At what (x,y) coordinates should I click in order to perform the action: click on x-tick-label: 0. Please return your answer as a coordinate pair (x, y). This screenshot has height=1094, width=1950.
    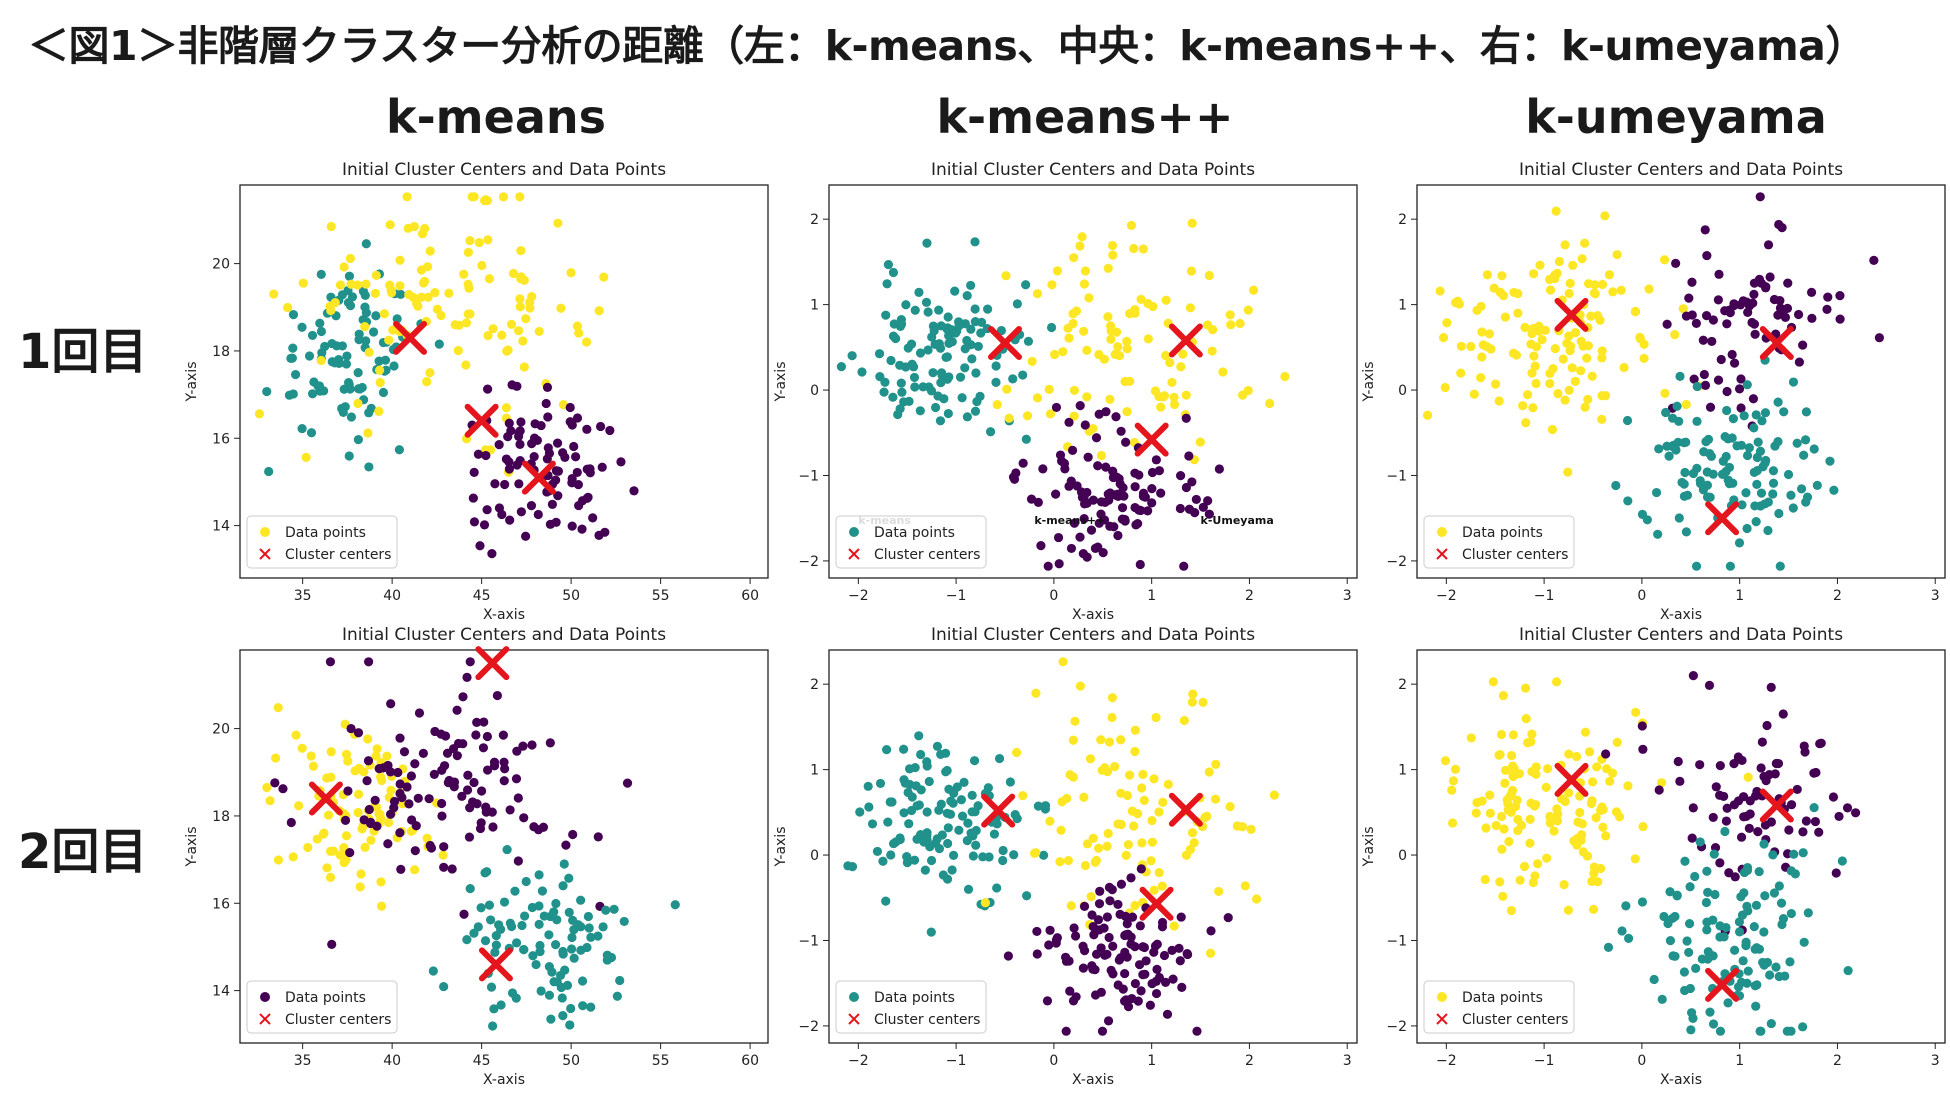
    Looking at the image, I should click on (1641, 596).